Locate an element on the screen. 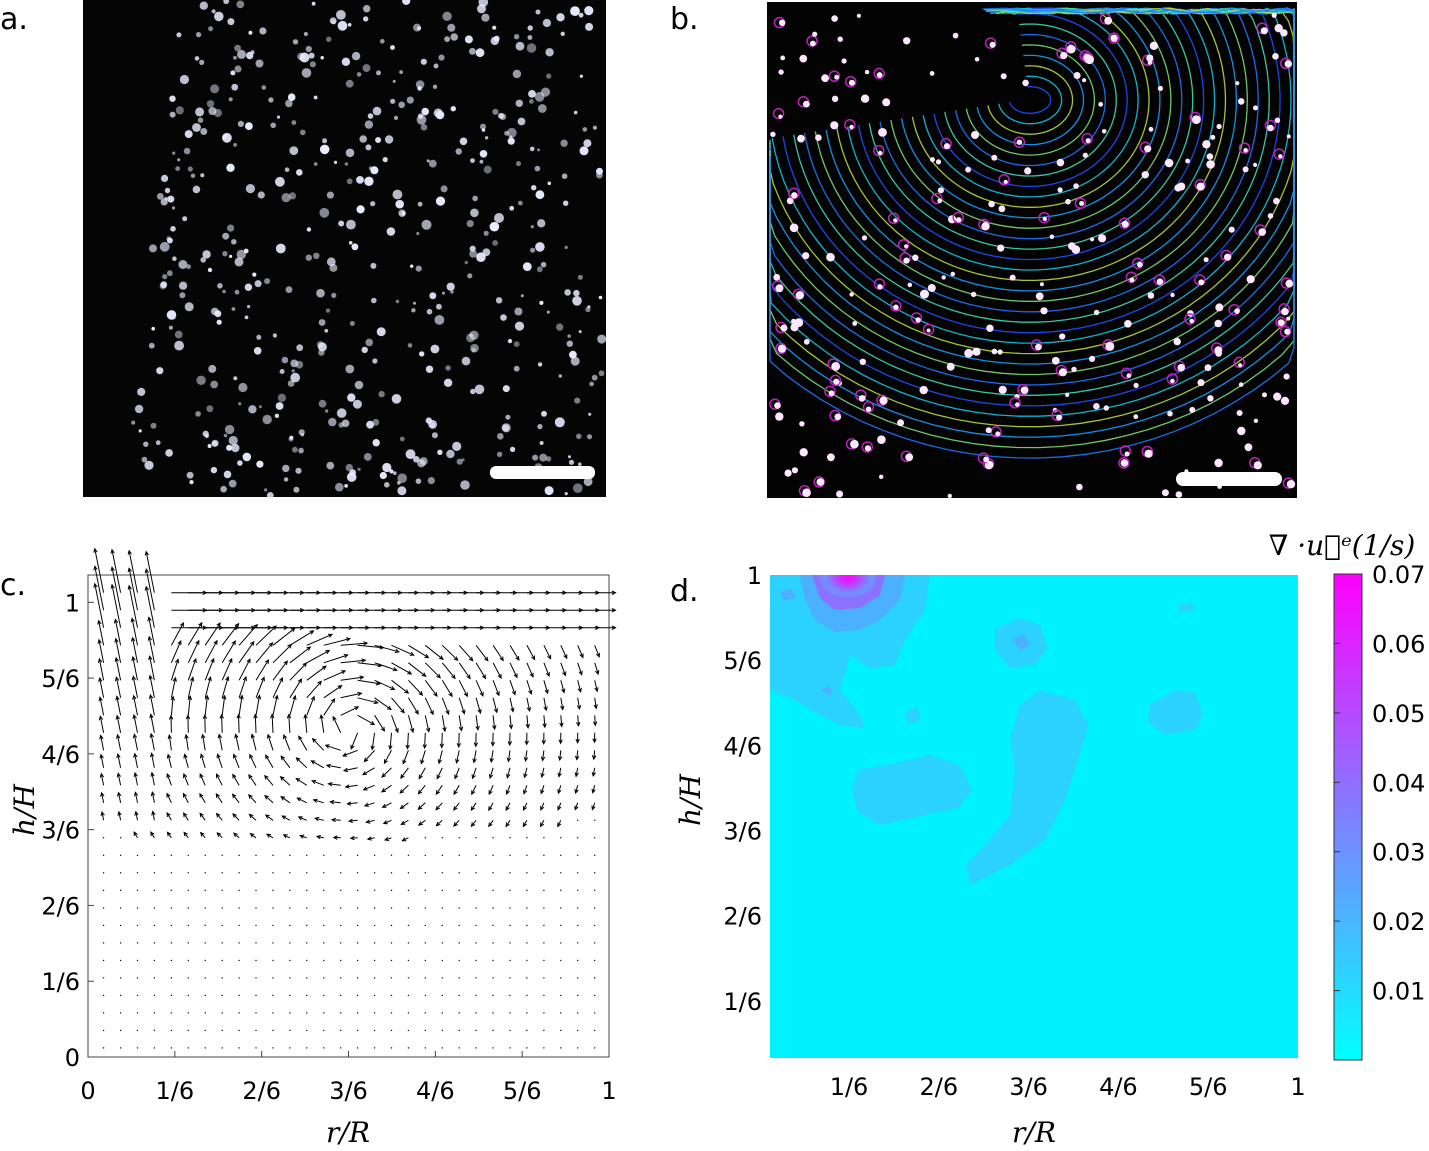  panel-c-ylabel: h/H is located at coordinates (24, 809).